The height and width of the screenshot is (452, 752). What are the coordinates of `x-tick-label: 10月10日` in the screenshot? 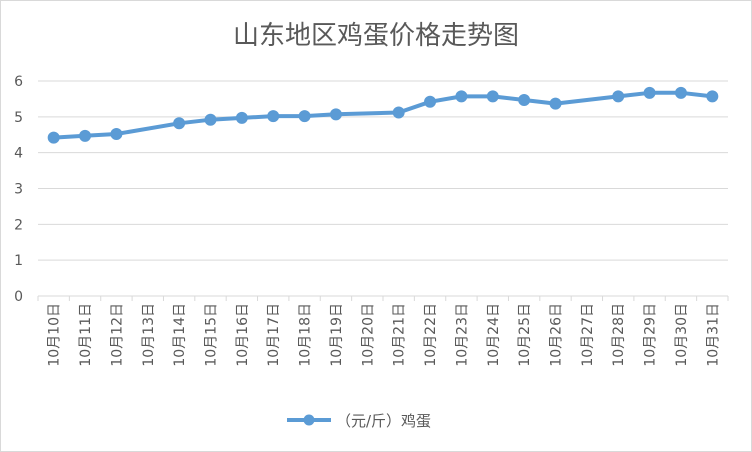 It's located at (55, 335).